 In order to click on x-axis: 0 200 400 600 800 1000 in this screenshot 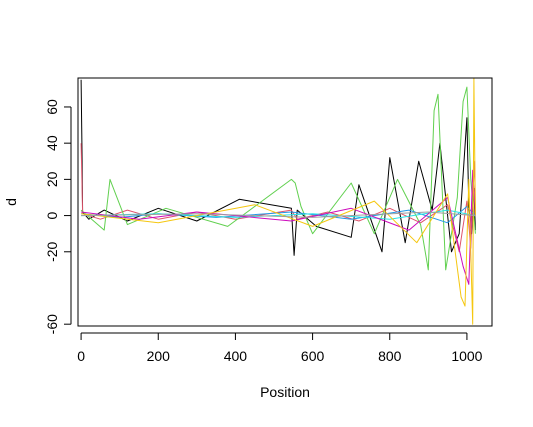, I will do `click(280, 348)`.